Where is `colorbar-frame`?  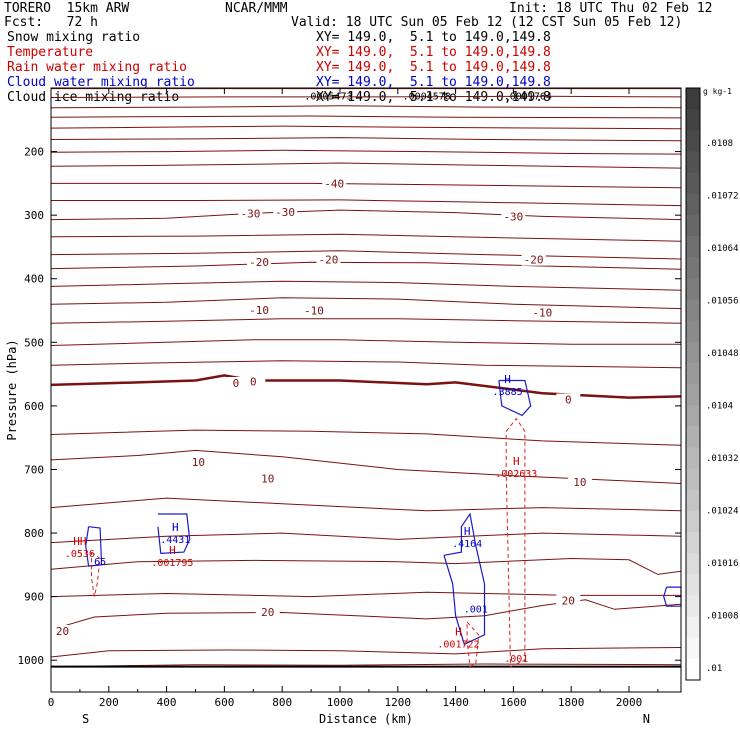 colorbar-frame is located at coordinates (693, 384).